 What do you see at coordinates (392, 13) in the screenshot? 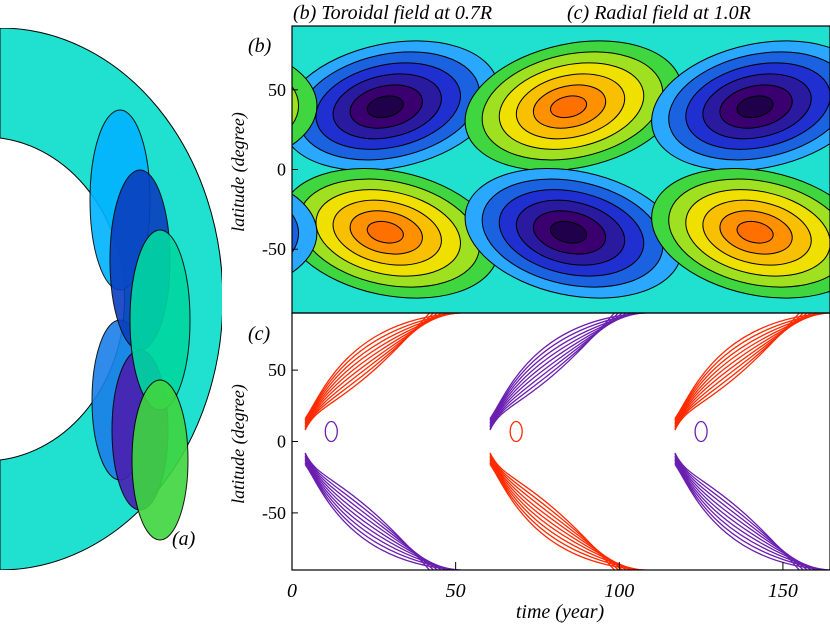
I see `panel-b-title: (b) Toroidal field at 0.7R` at bounding box center [392, 13].